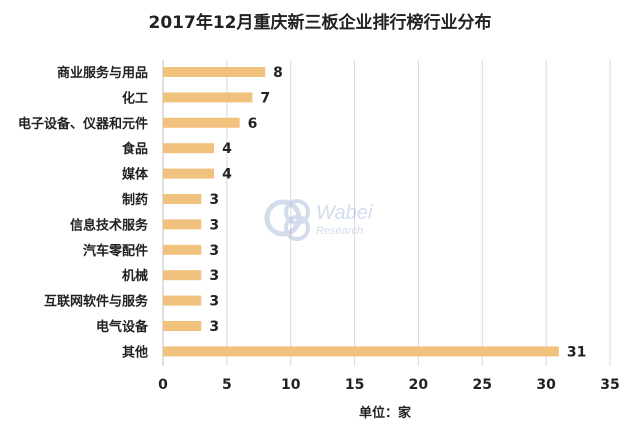 The image size is (640, 444). Describe the element at coordinates (83, 124) in the screenshot. I see `category-label: 电子设备、仪器和元件` at that location.